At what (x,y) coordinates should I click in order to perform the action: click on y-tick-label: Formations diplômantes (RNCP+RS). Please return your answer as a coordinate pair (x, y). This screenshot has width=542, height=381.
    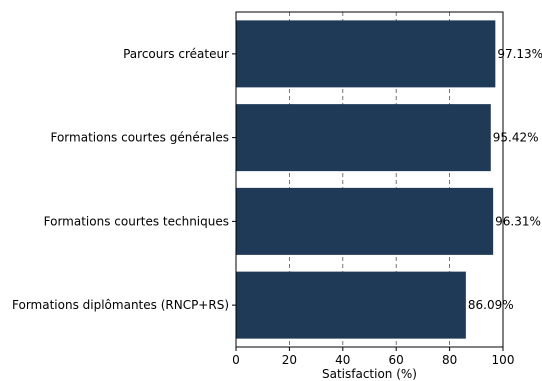
    Looking at the image, I should click on (120, 305).